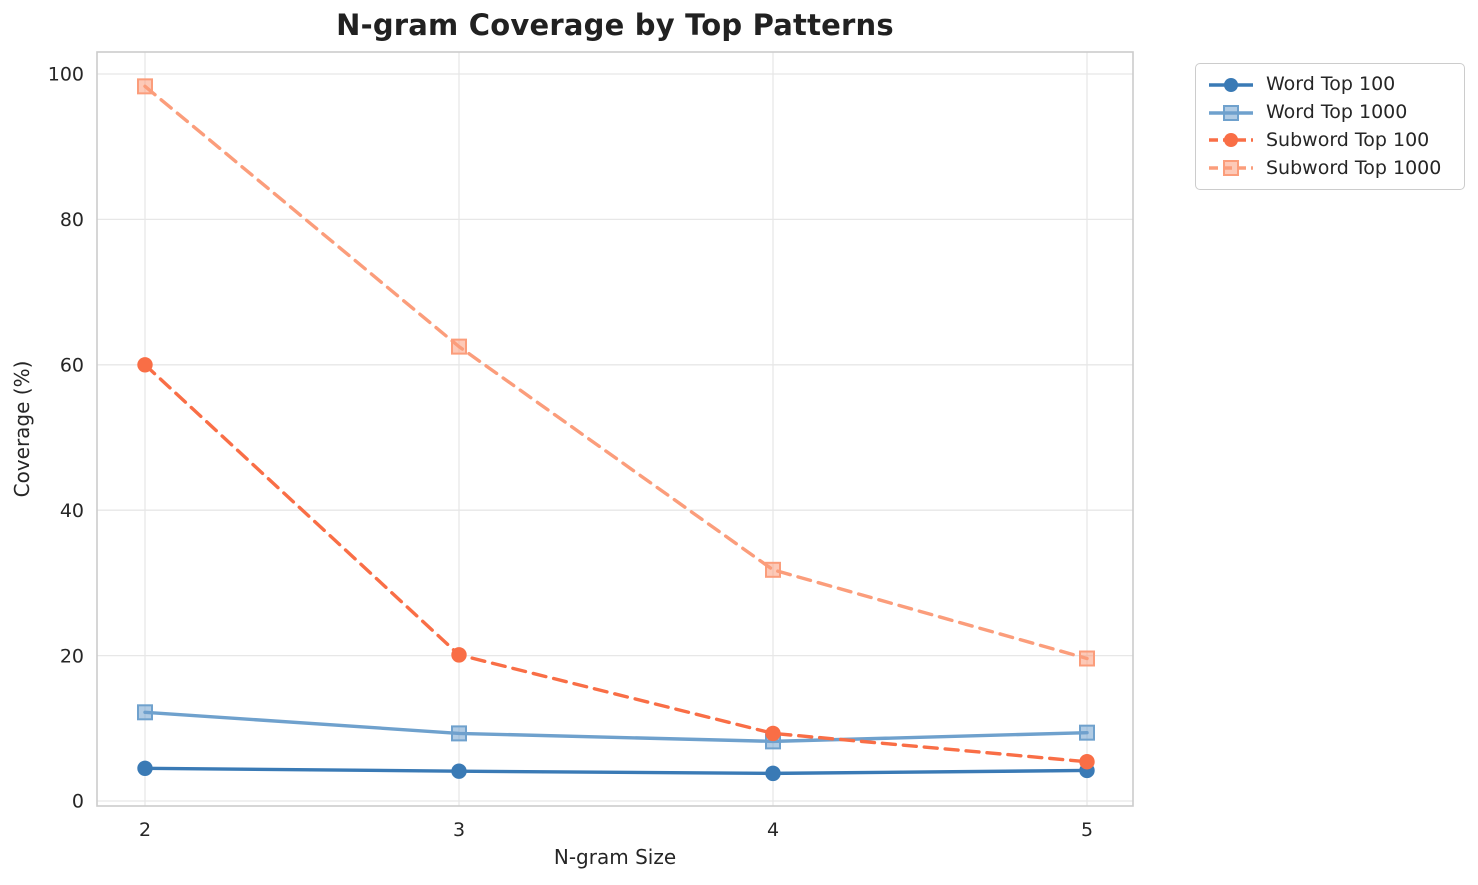 Image resolution: width=1478 pixels, height=885 pixels. What do you see at coordinates (22, 429) in the screenshot?
I see `y-axis-label: Coverage (%)` at bounding box center [22, 429].